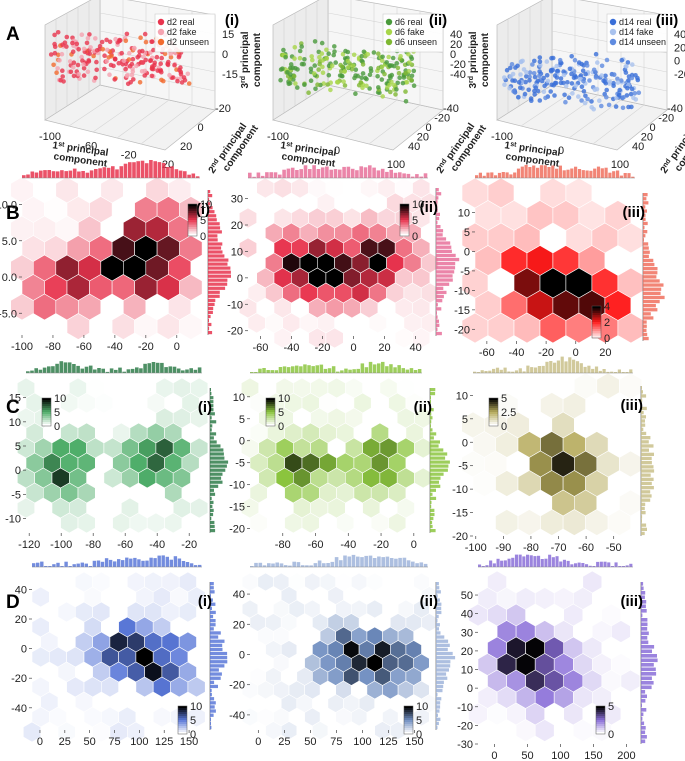 This screenshot has width=685, height=761. What do you see at coordinates (157, 545) in the screenshot?
I see `x-tick-label: -40` at bounding box center [157, 545].